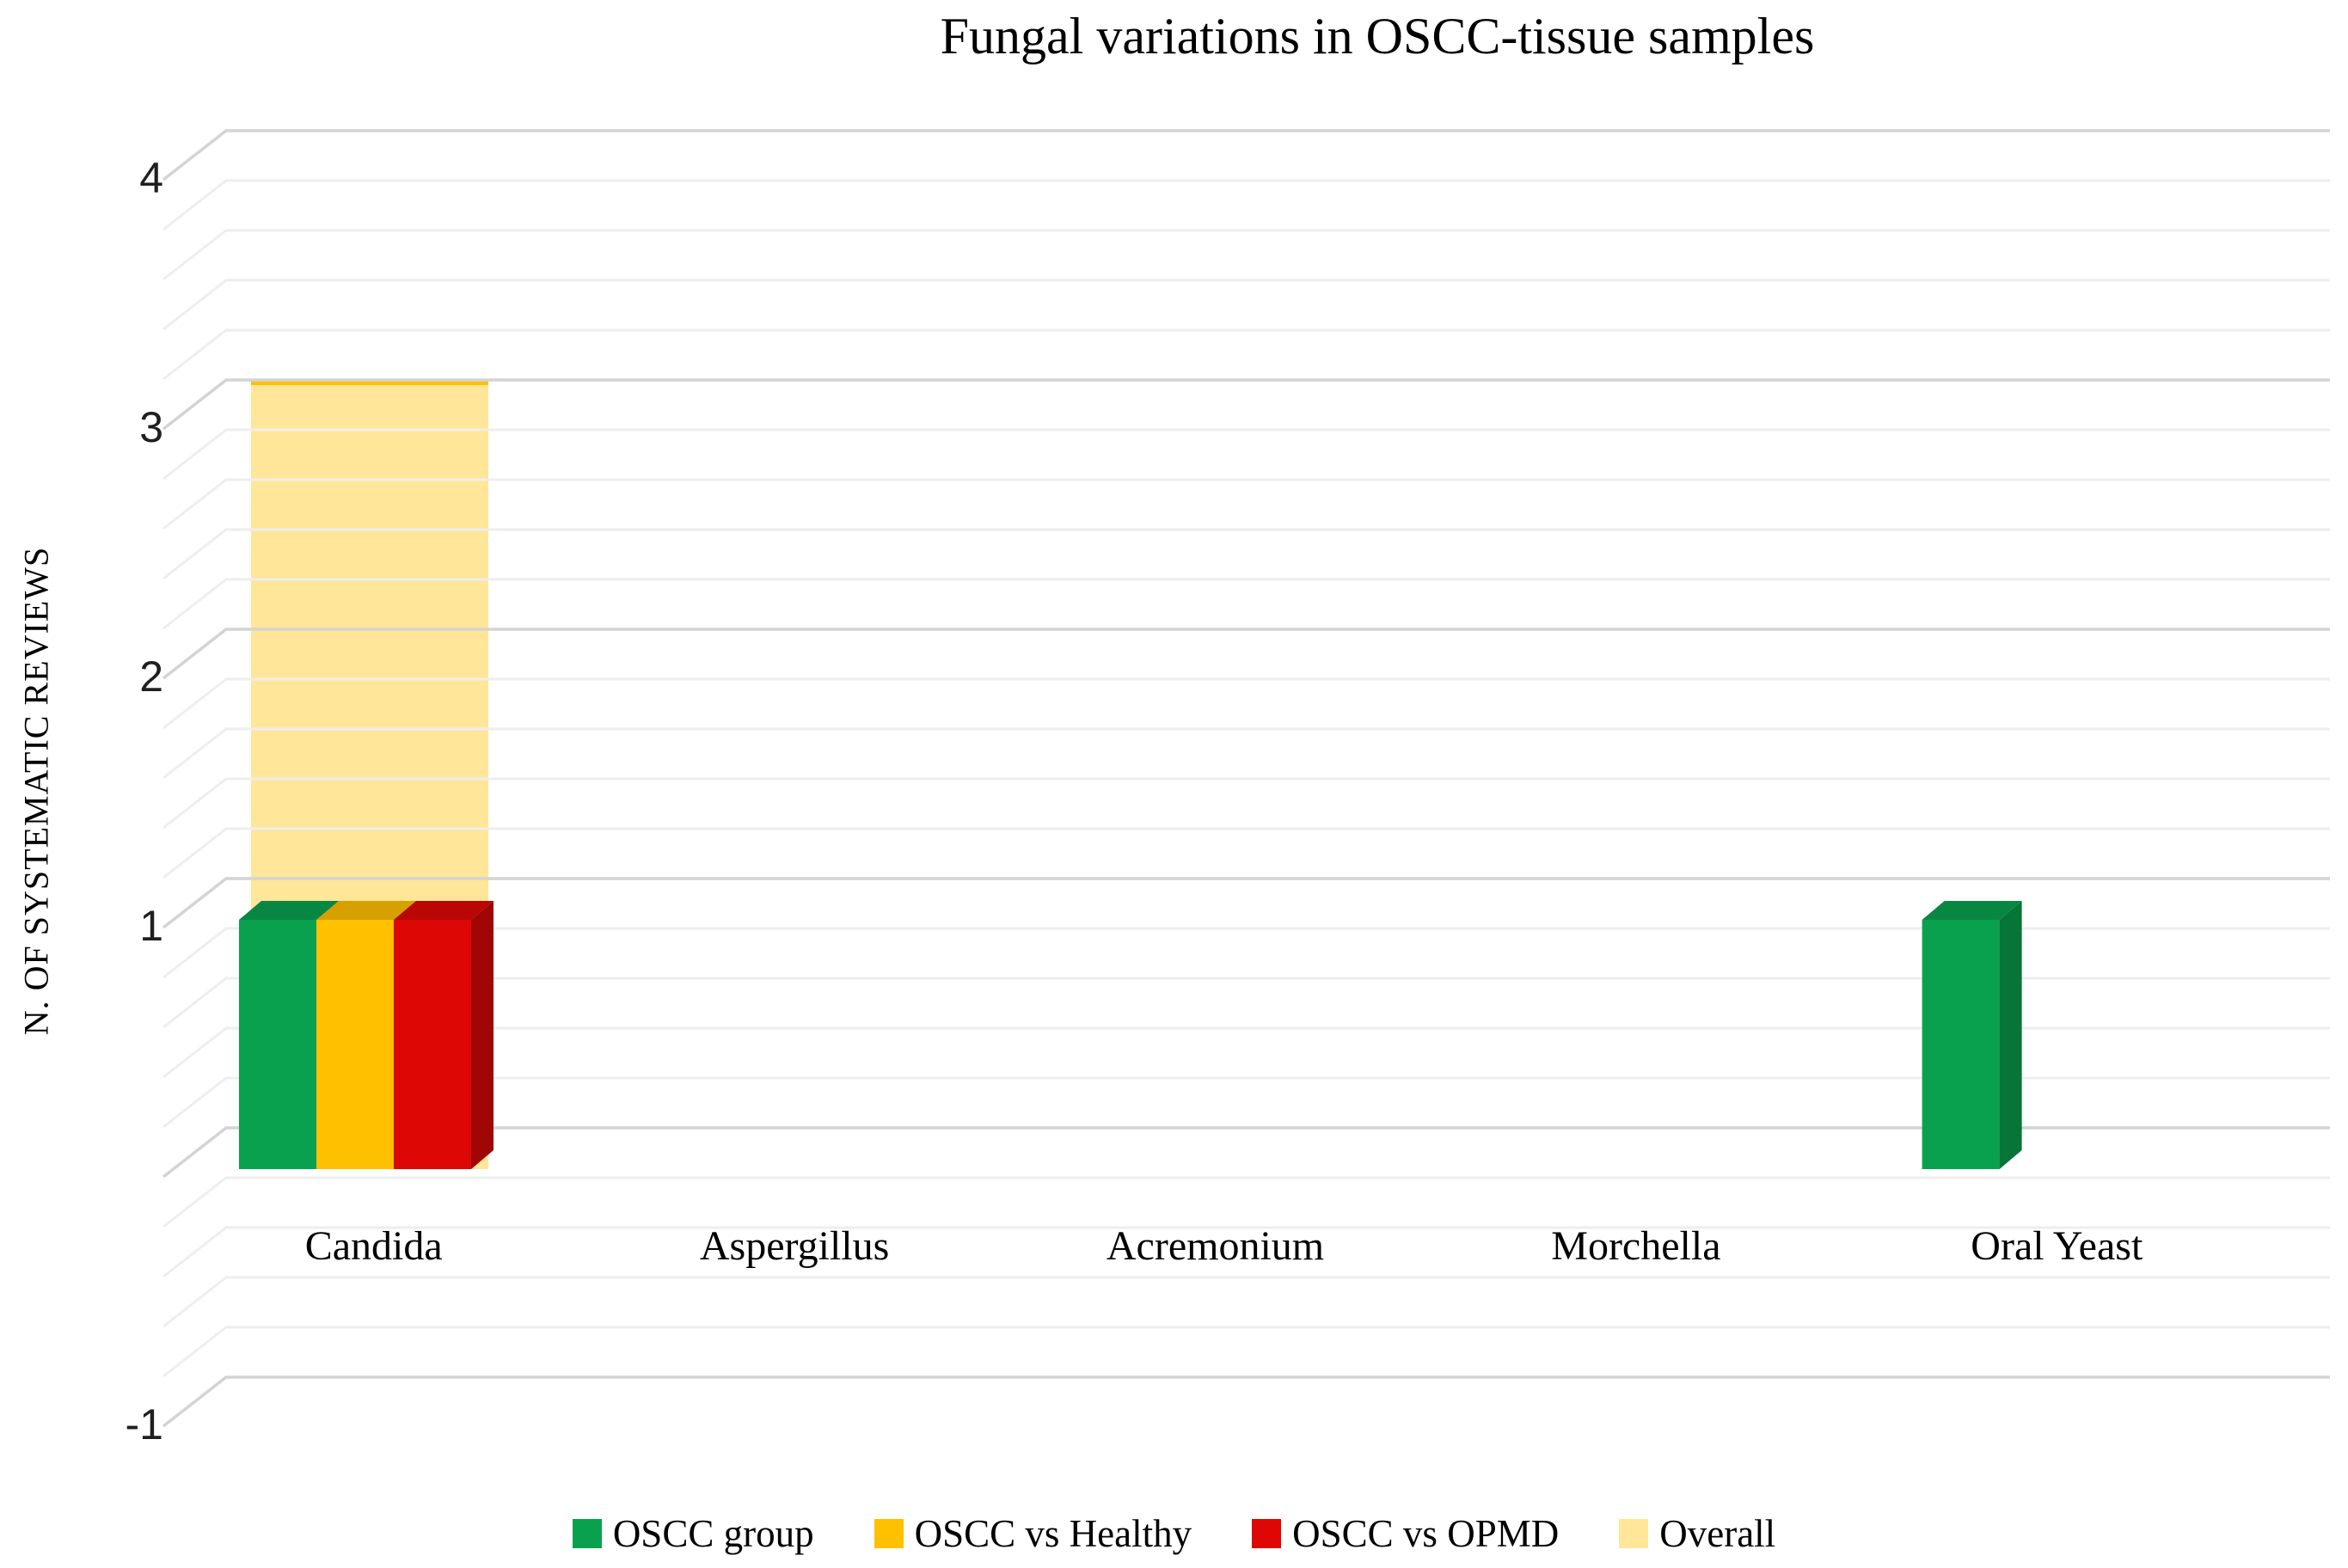  Describe the element at coordinates (1636, 1246) in the screenshot. I see `category-label: Morchella` at that location.